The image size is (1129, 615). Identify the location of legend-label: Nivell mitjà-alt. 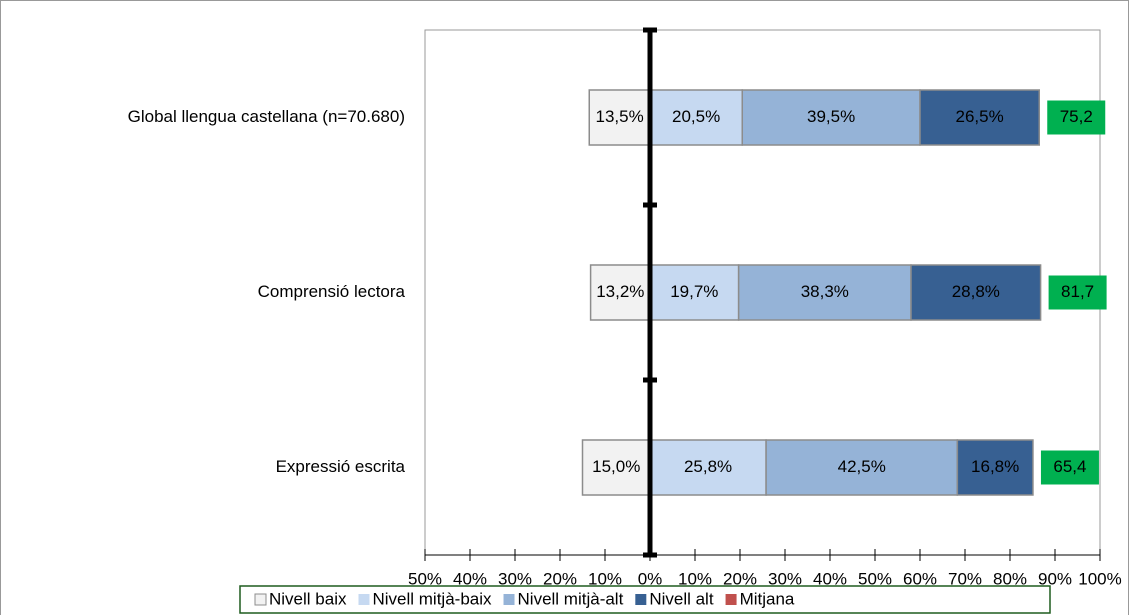
(571, 598).